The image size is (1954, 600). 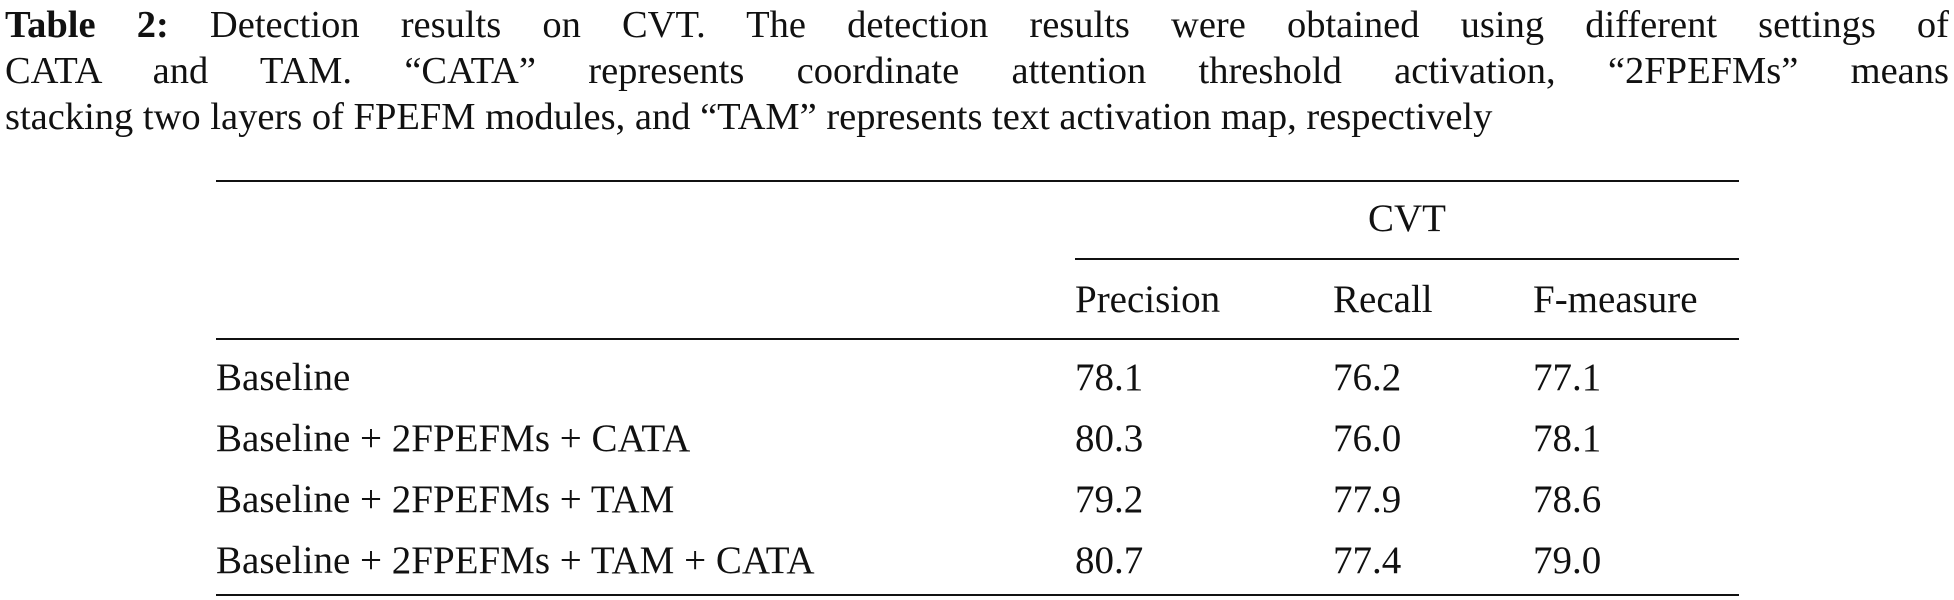 What do you see at coordinates (1567, 560) in the screenshot?
I see `row-f-measure-cell: 79.0` at bounding box center [1567, 560].